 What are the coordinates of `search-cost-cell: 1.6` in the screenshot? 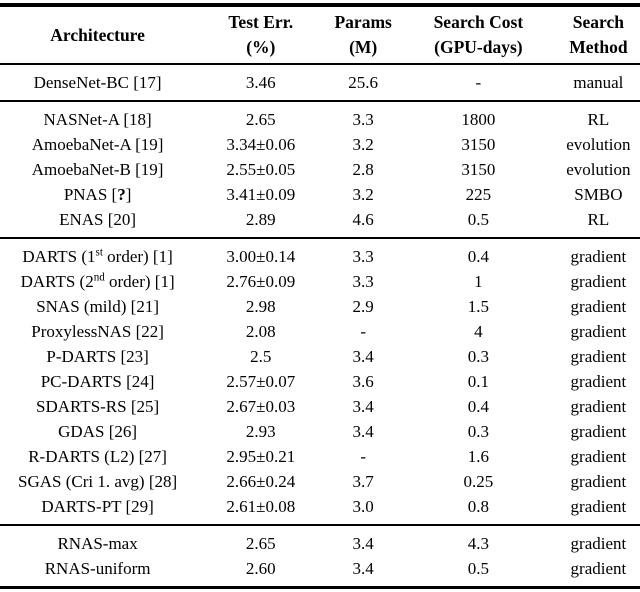 It's located at (478, 456).